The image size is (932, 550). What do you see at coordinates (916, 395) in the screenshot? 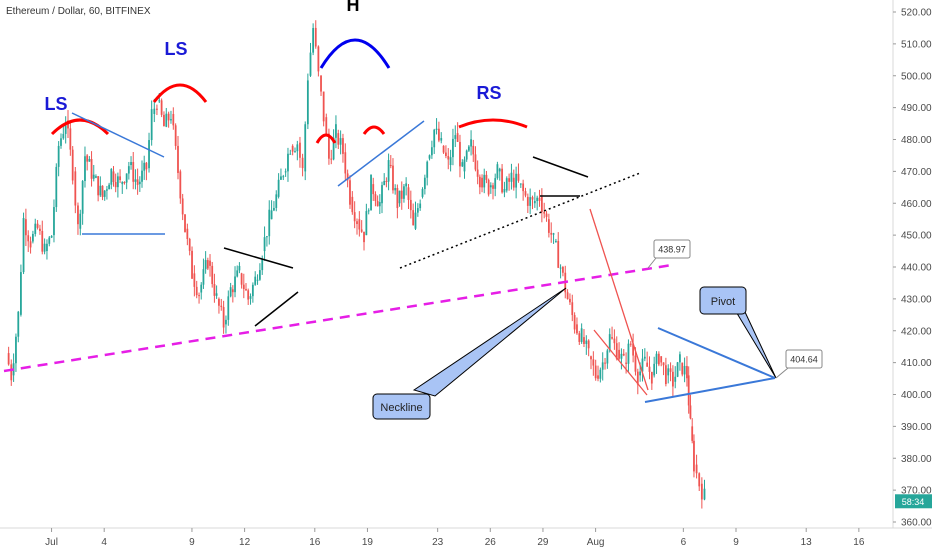
I see `price-tick-label: 400.00` at bounding box center [916, 395].